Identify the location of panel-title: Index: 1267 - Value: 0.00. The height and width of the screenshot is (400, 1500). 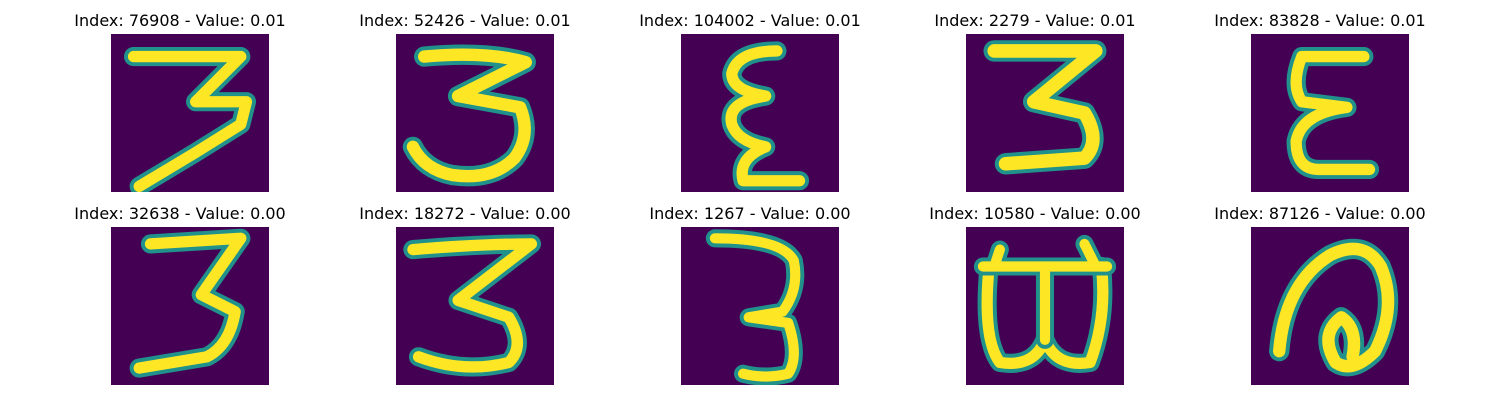
(750, 213).